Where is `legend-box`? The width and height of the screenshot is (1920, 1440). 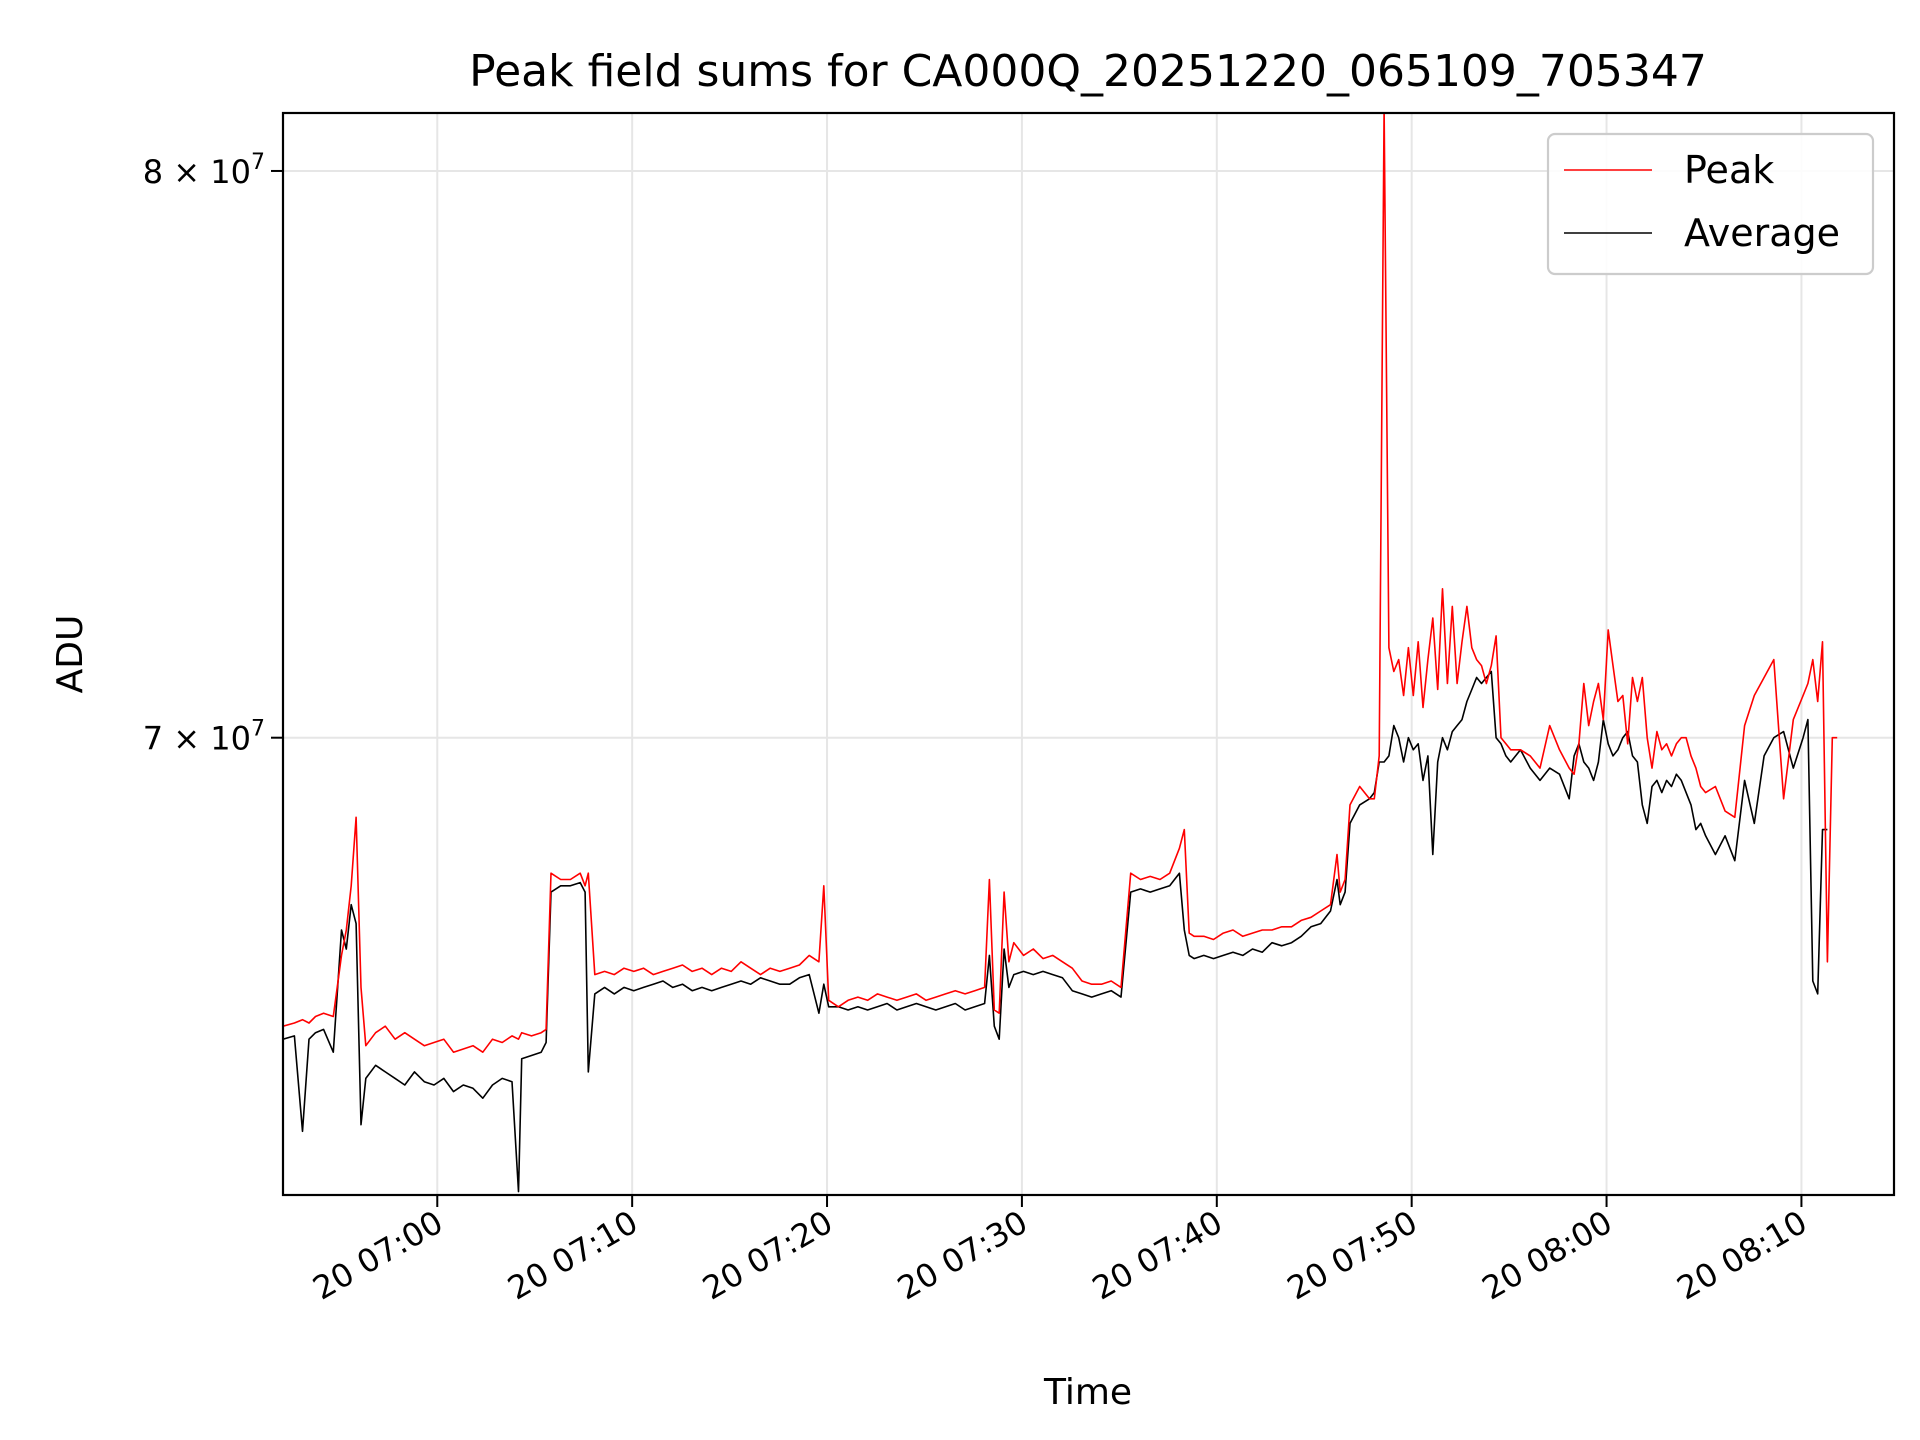
legend-box is located at coordinates (1710, 204).